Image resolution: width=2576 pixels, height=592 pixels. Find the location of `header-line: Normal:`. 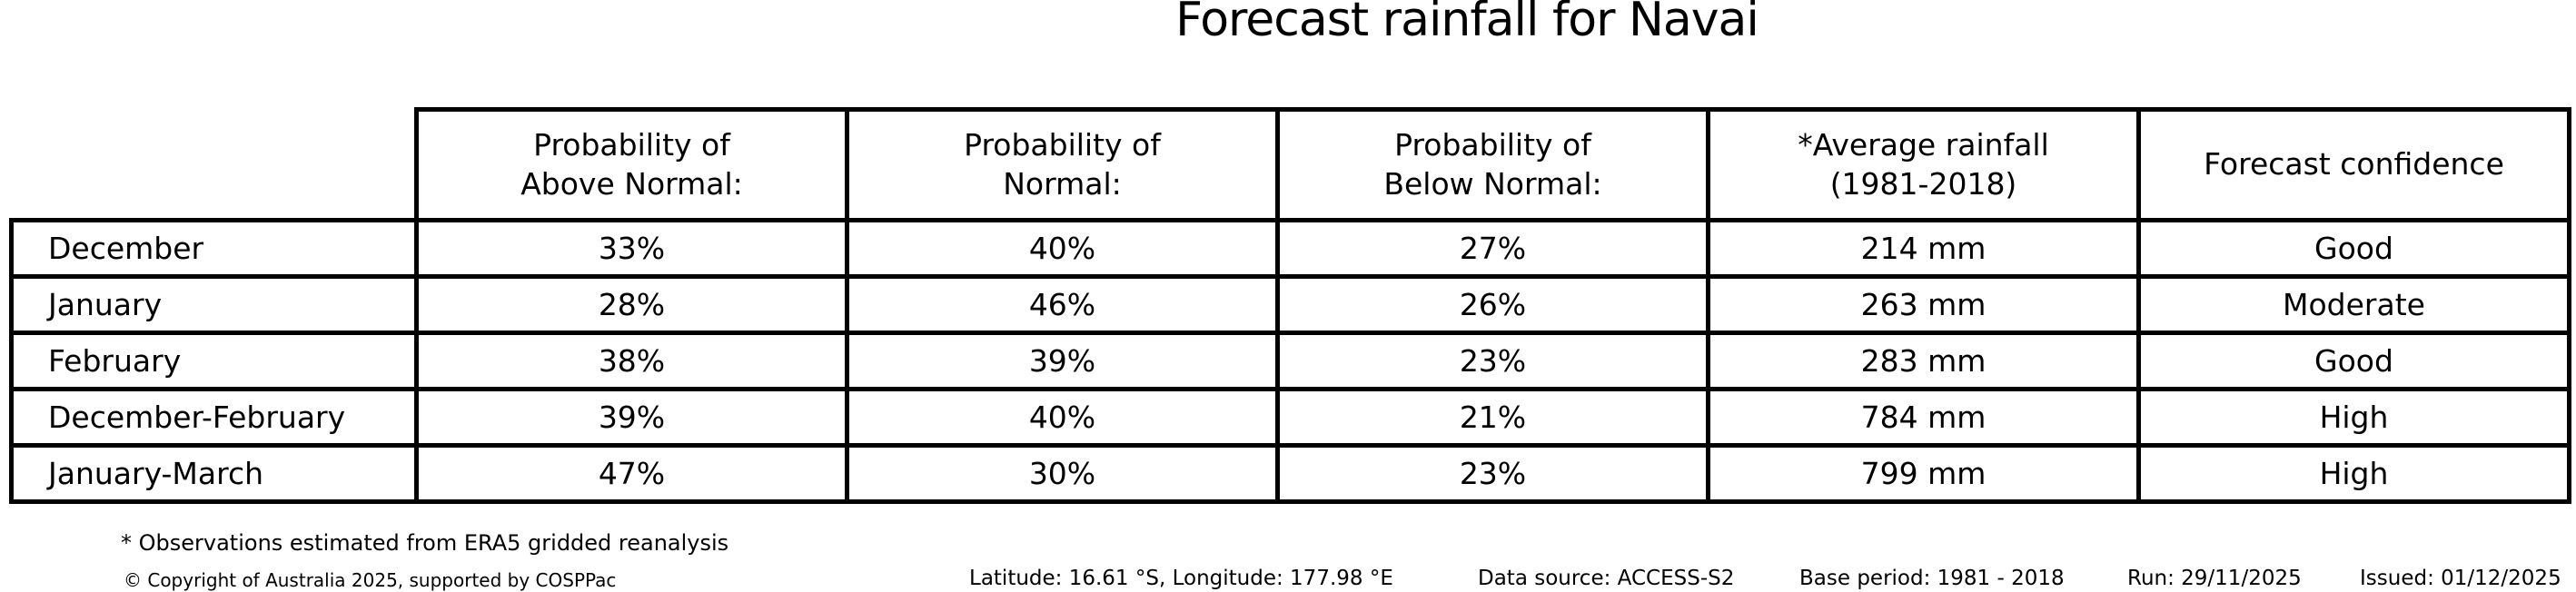

header-line: Normal: is located at coordinates (1062, 183).